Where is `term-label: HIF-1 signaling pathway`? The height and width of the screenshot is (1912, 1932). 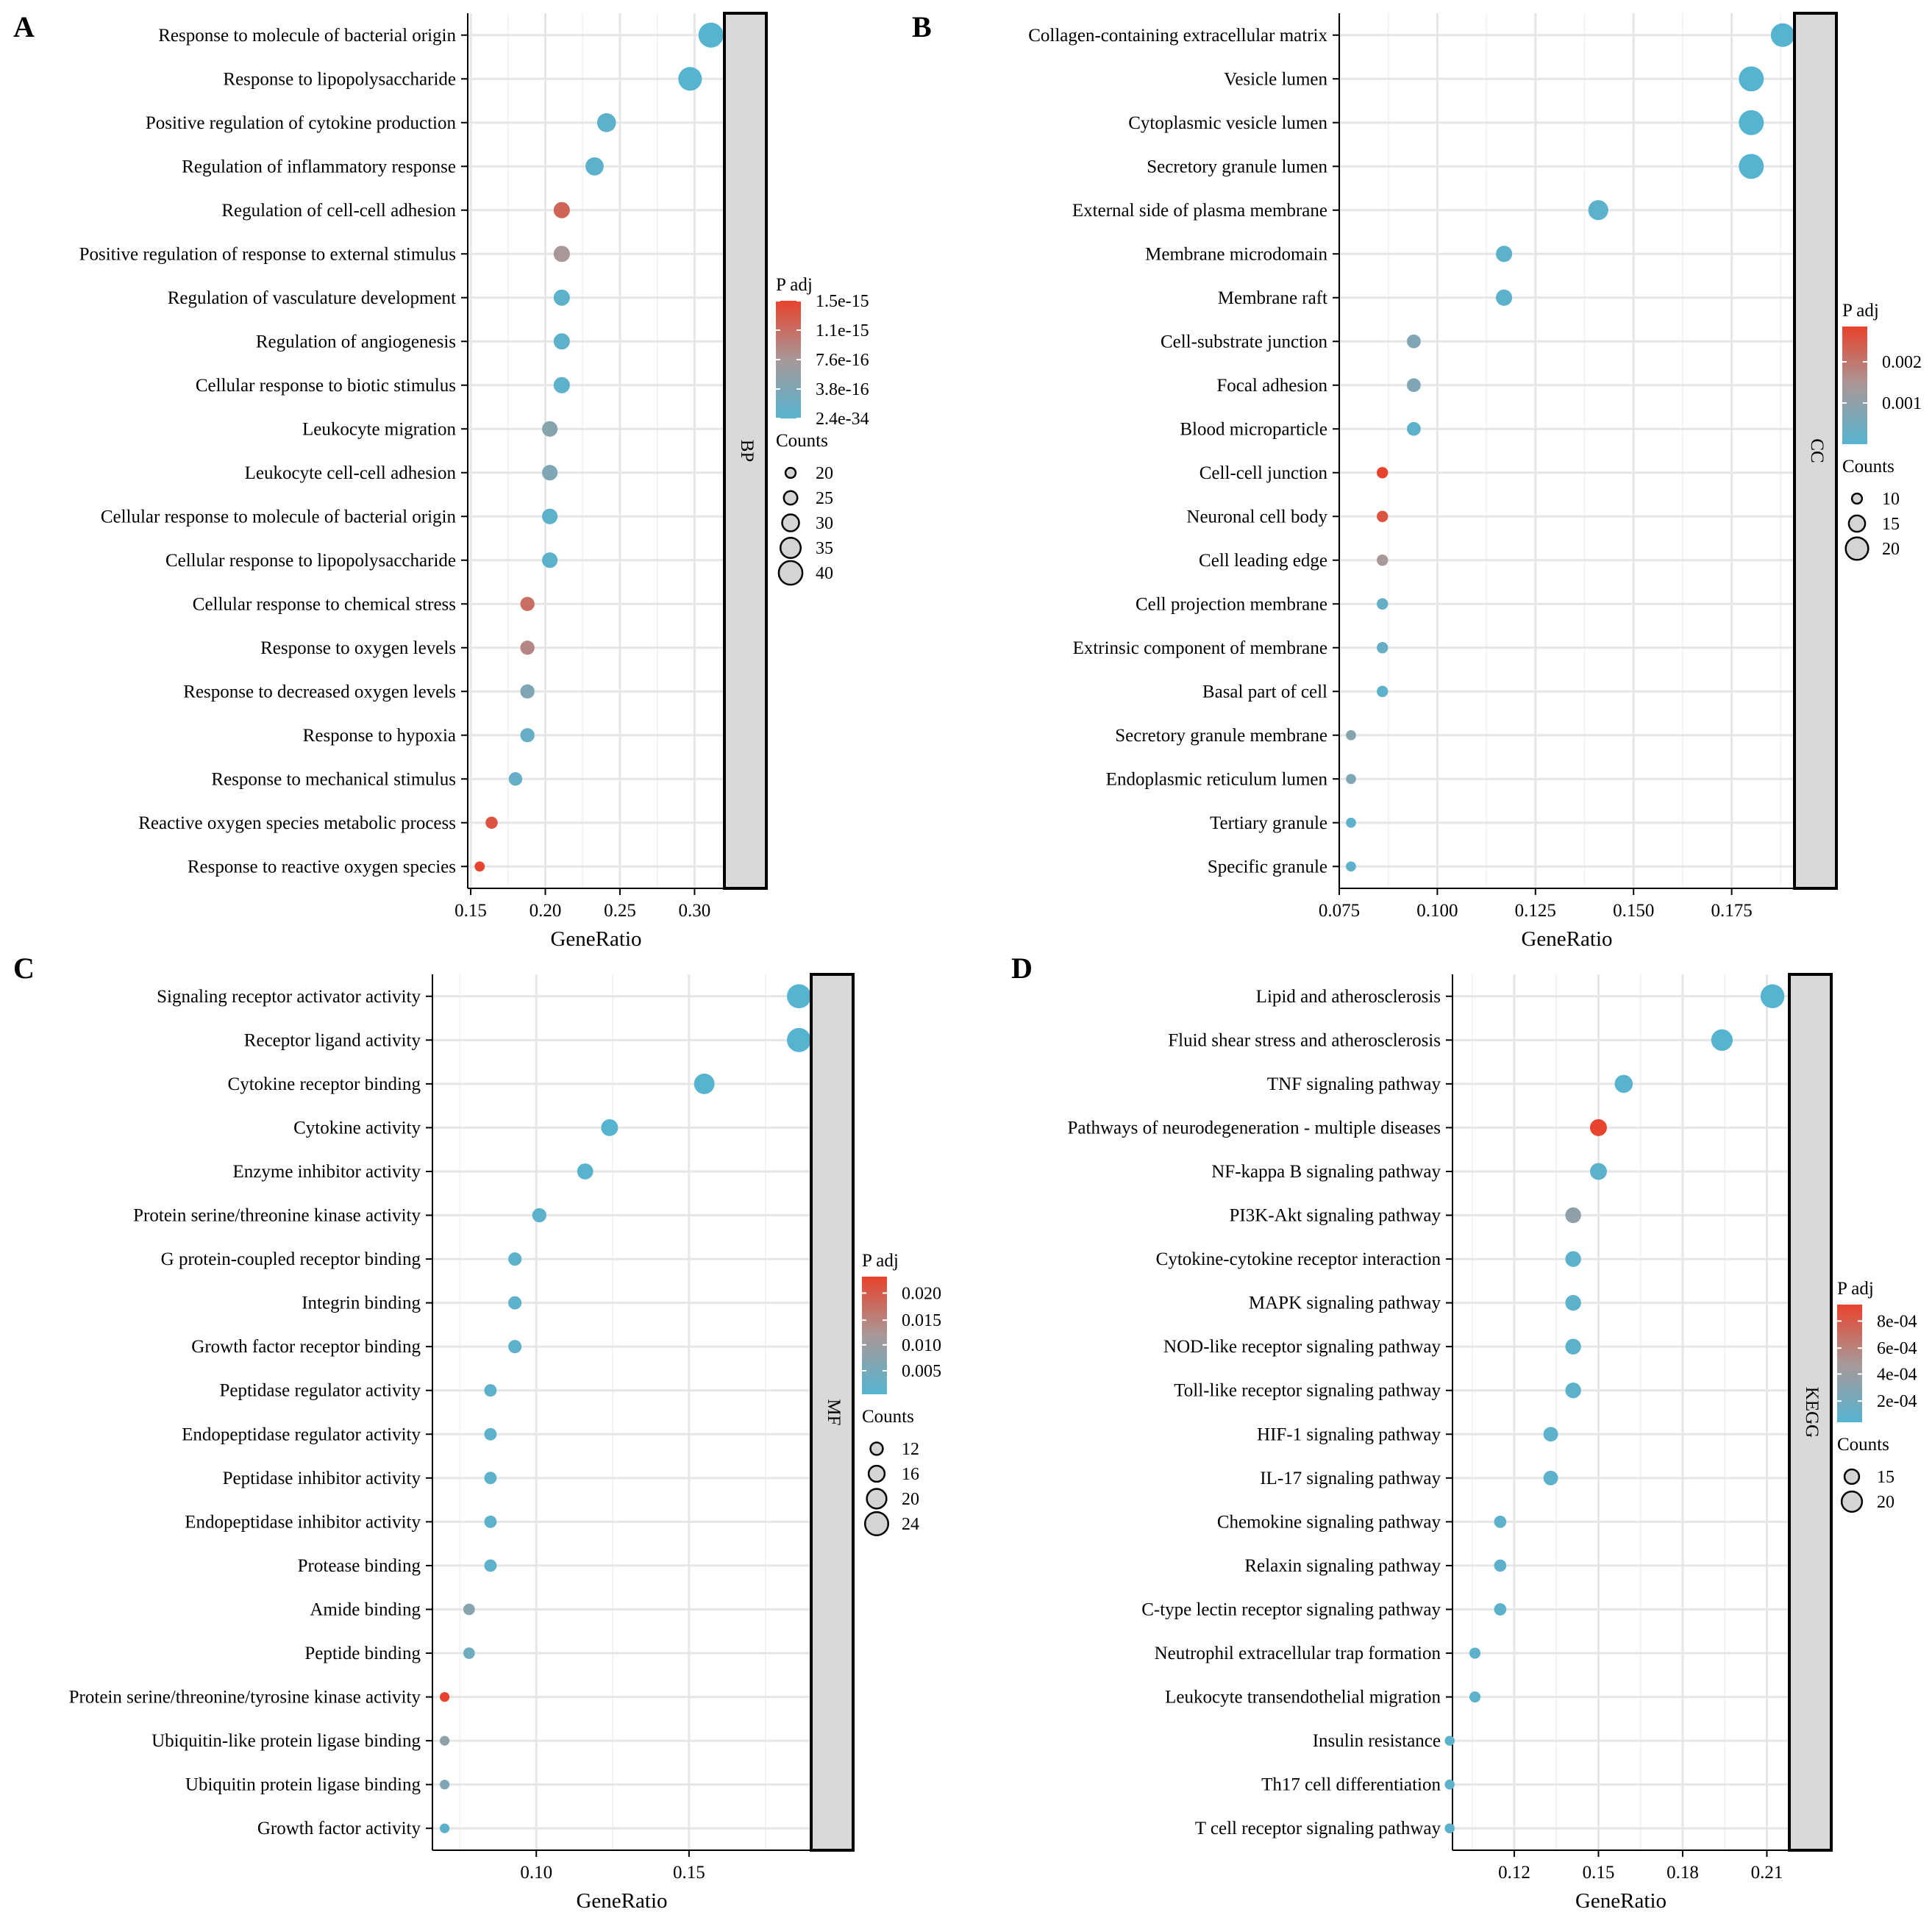 term-label: HIF-1 signaling pathway is located at coordinates (1349, 1434).